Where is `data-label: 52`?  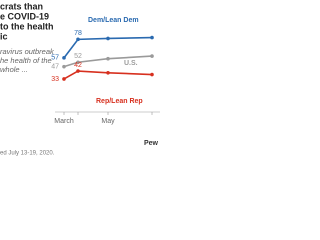 data-label: 52 is located at coordinates (78, 56).